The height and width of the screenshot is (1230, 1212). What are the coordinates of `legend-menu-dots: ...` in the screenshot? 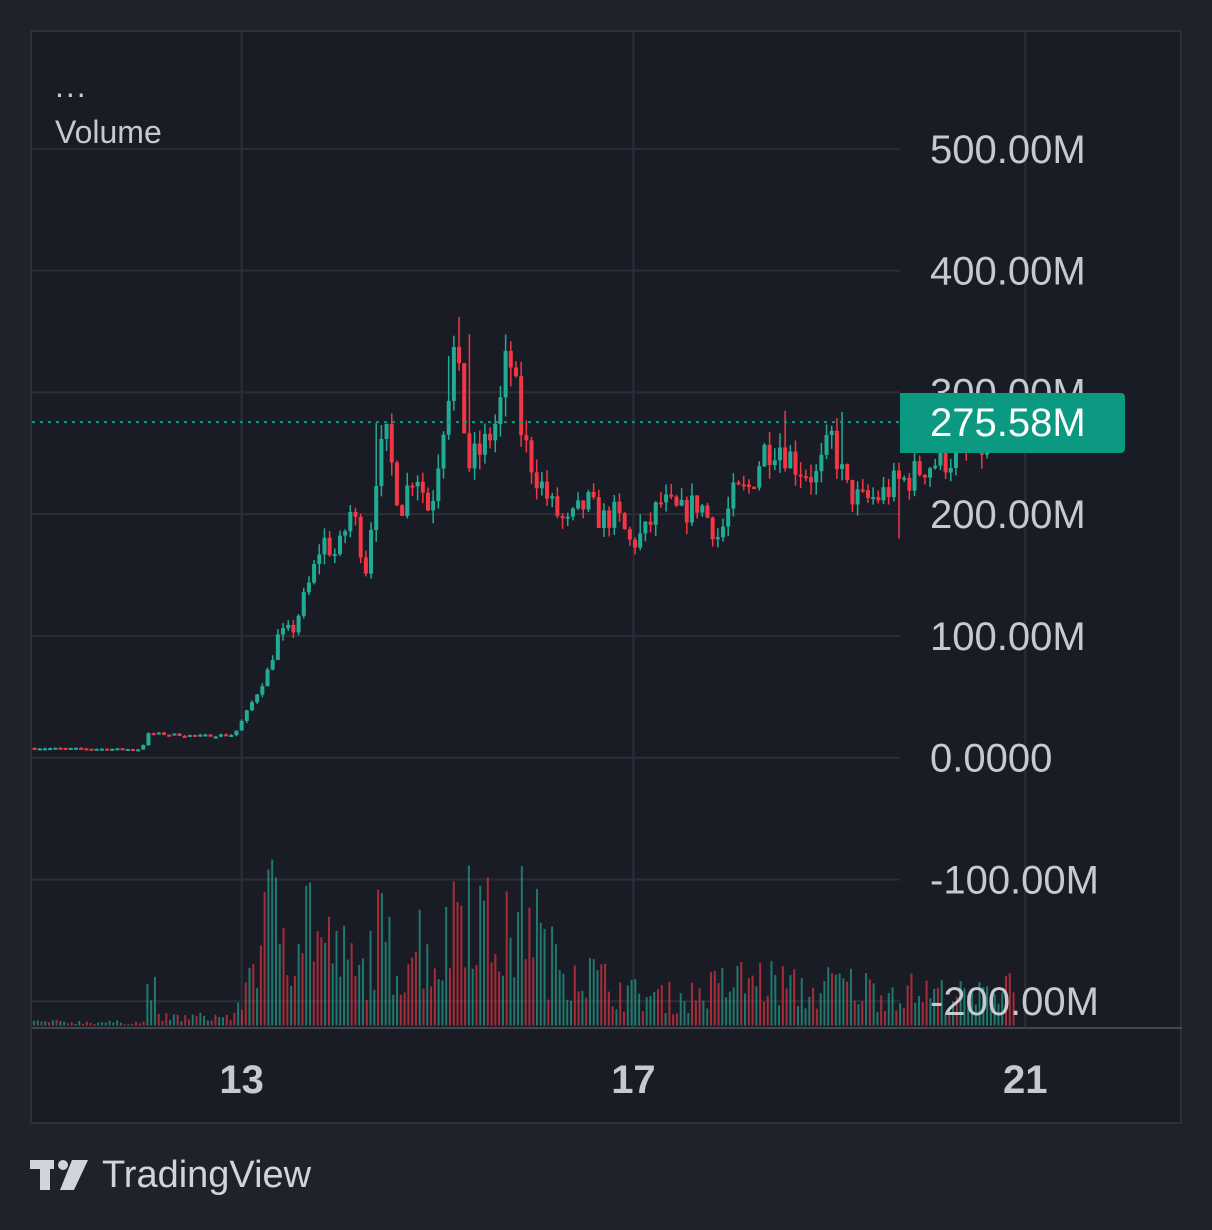 It's located at (71, 86).